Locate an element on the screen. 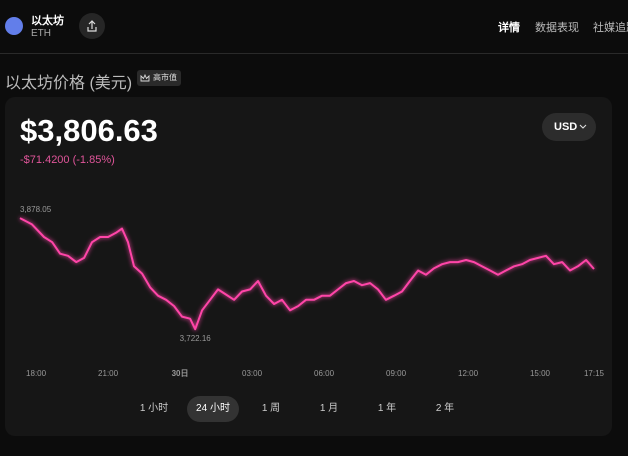 This screenshot has width=628, height=456. price-annotation: 3,878.05 is located at coordinates (36, 209).